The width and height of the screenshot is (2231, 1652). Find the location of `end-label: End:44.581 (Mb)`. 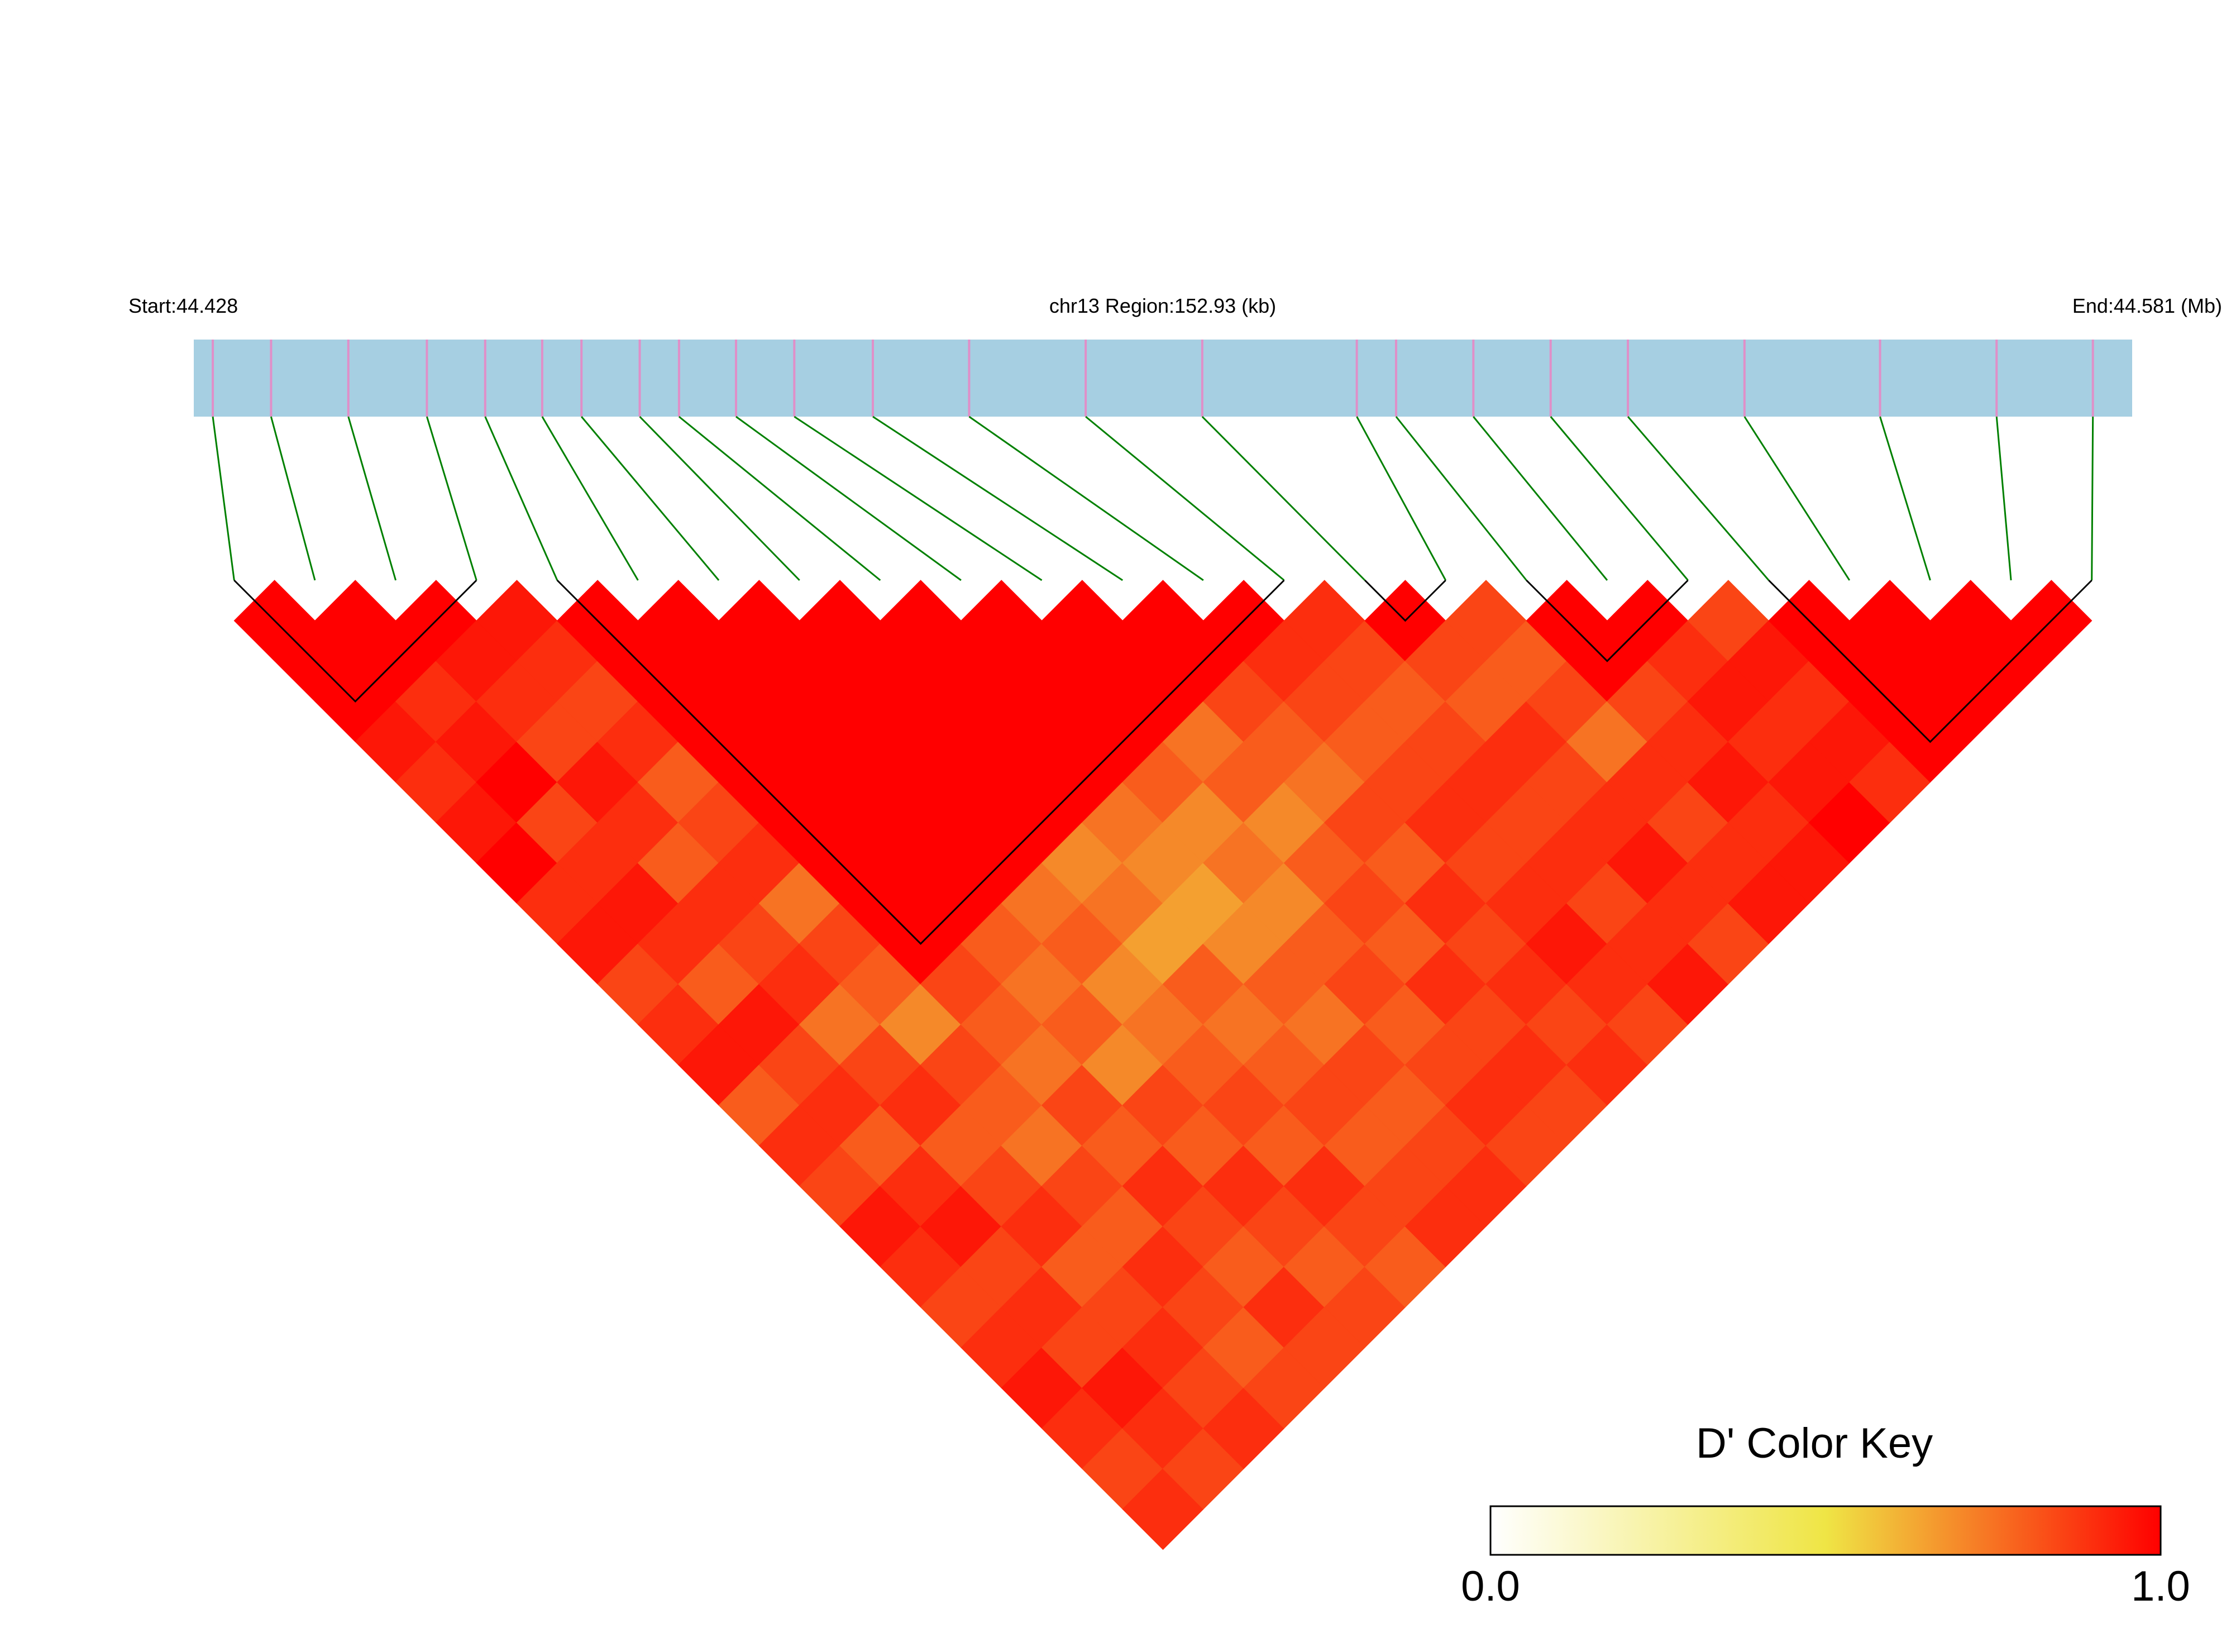

end-label: End:44.581 (Mb) is located at coordinates (2147, 305).